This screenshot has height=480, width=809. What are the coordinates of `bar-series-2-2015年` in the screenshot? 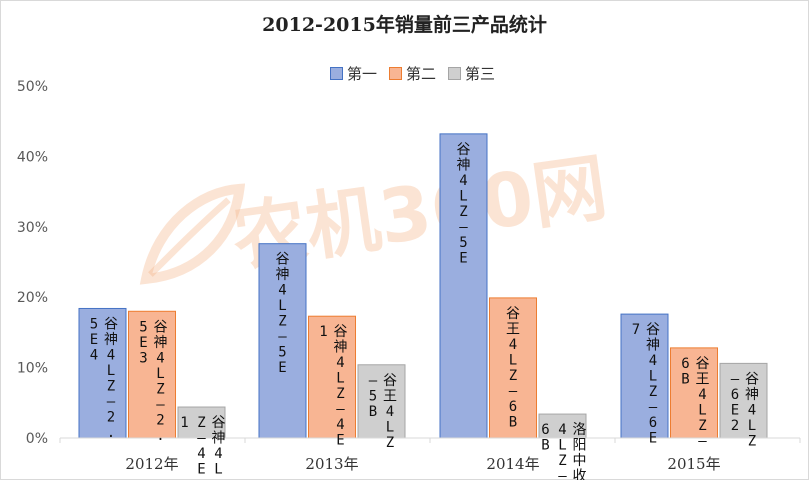 It's located at (694, 393).